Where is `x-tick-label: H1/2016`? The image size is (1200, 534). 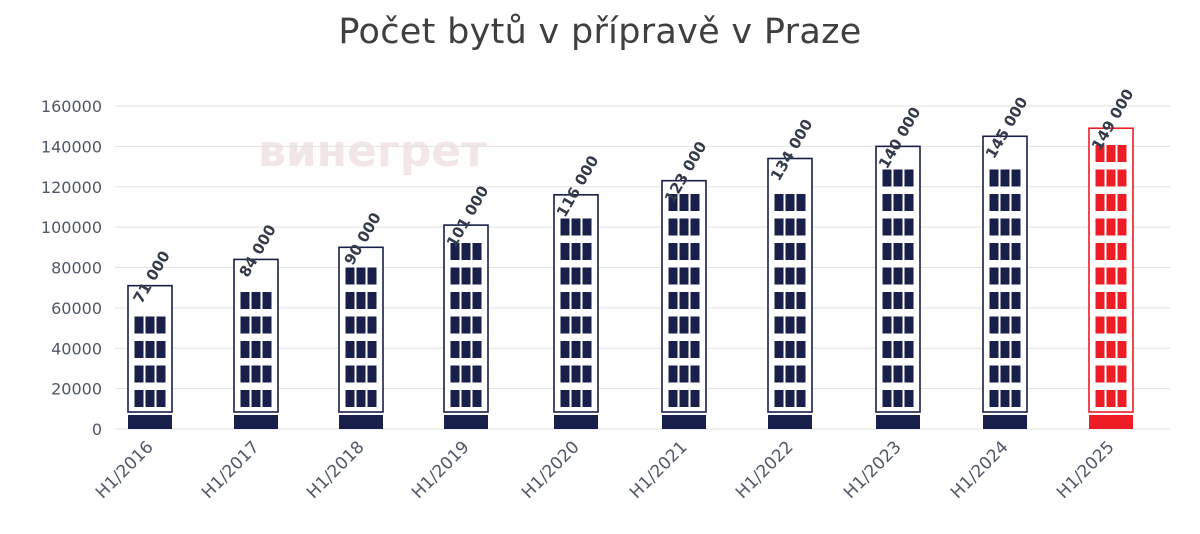 x-tick-label: H1/2016 is located at coordinates (124, 469).